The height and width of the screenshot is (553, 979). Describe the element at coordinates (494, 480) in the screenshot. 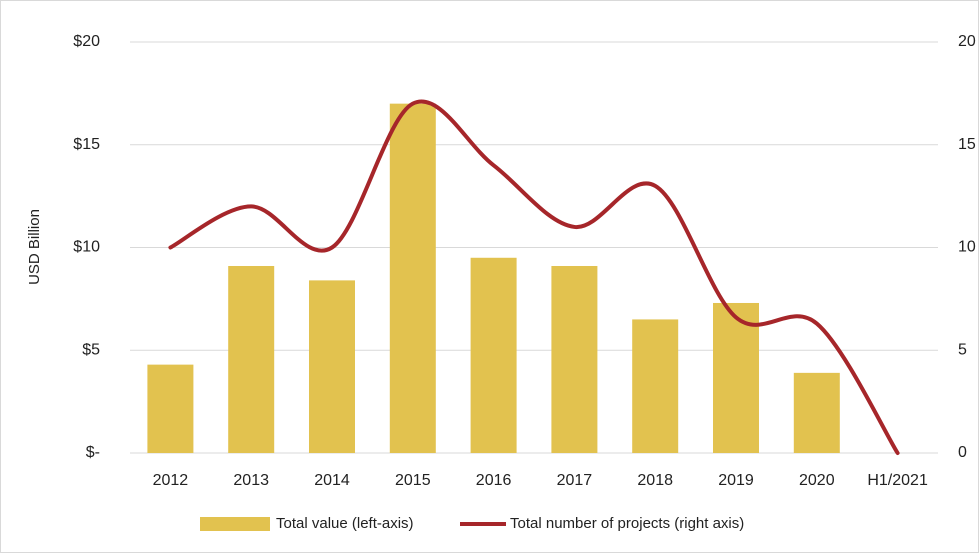

I see `x-tick-label: 2016` at that location.